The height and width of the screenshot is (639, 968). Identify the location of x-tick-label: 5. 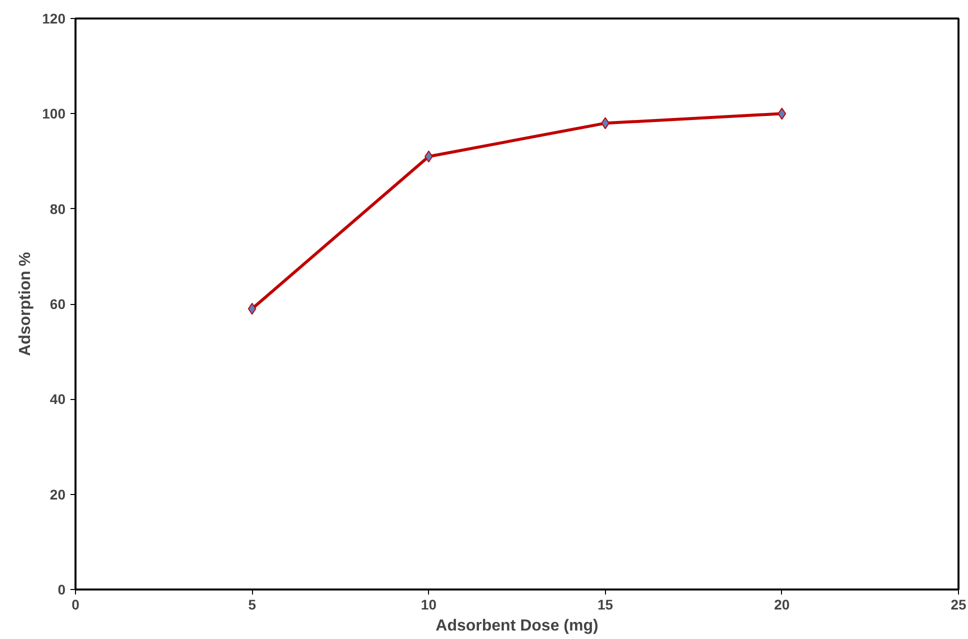
(252, 604).